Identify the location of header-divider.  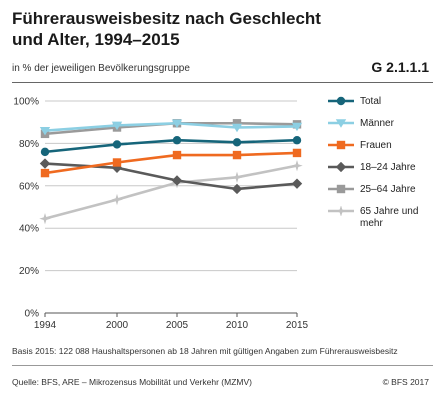
(222, 82).